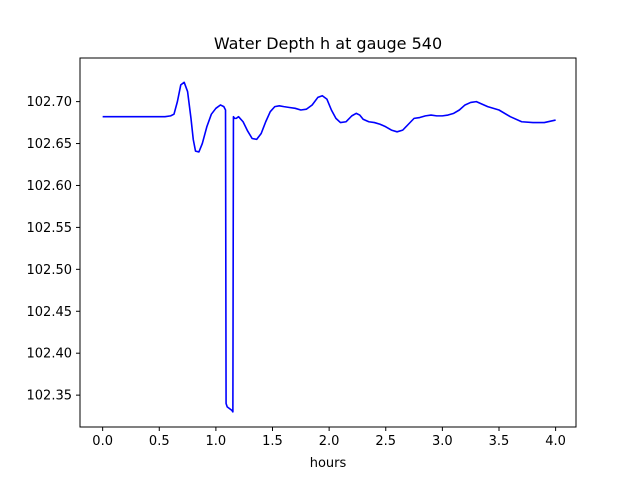 The height and width of the screenshot is (480, 640). What do you see at coordinates (555, 441) in the screenshot?
I see `x-tick-label: 4.0` at bounding box center [555, 441].